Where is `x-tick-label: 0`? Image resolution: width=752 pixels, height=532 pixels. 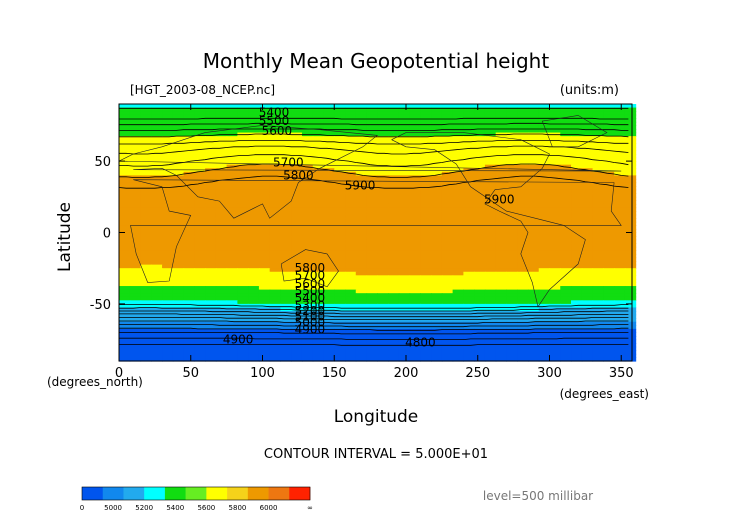
x-tick-label: 0 is located at coordinates (119, 373).